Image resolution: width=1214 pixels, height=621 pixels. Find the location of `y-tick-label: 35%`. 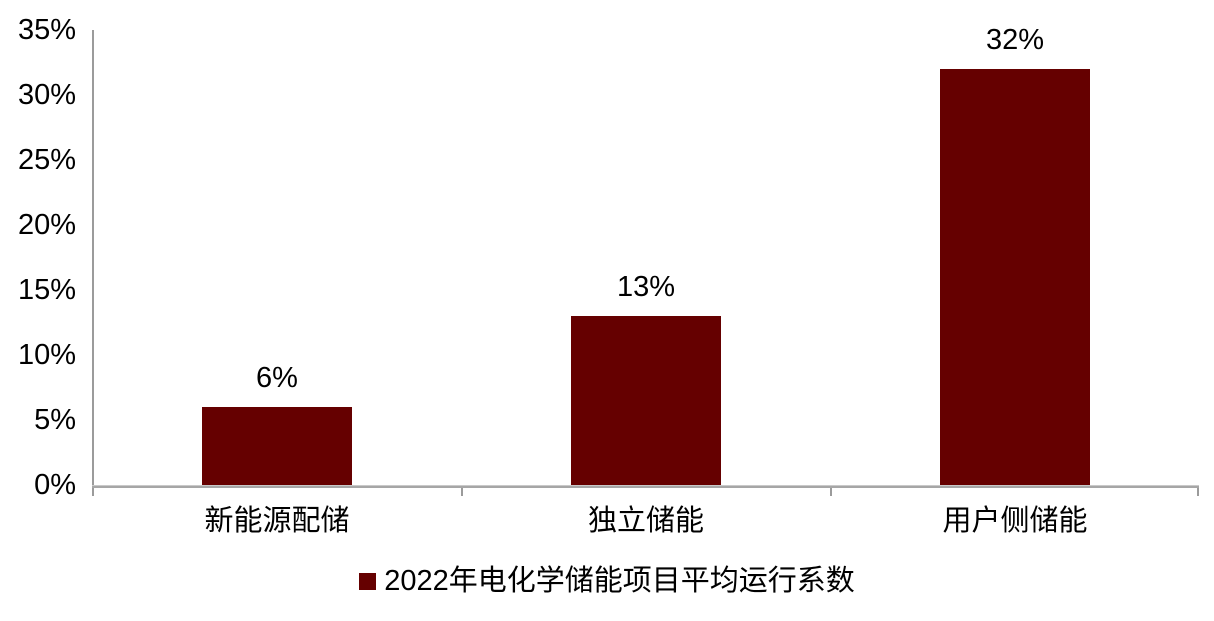

y-tick-label: 35% is located at coordinates (46, 30).